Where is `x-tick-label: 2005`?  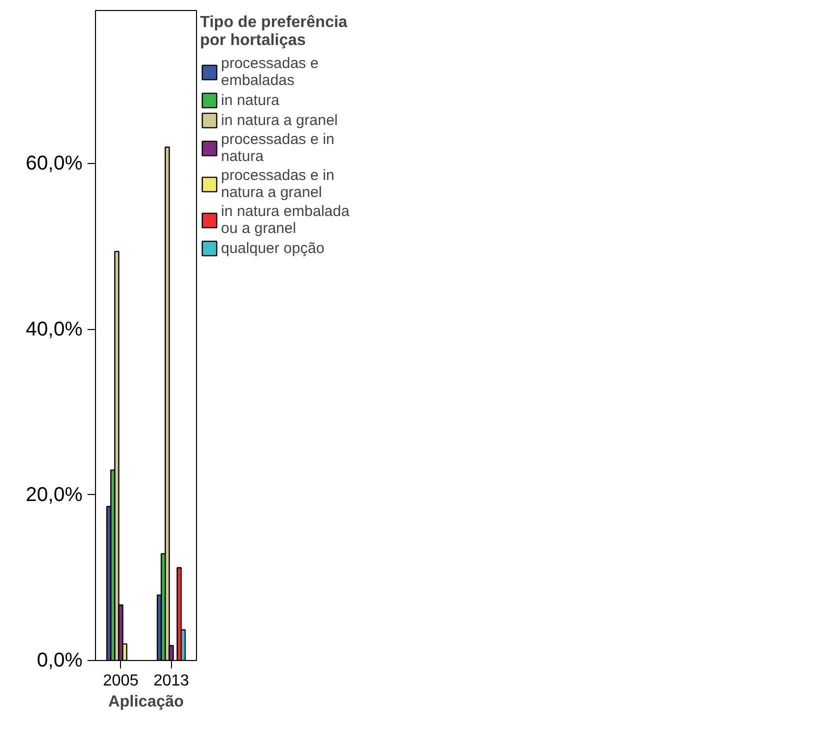
x-tick-label: 2005 is located at coordinates (120, 681).